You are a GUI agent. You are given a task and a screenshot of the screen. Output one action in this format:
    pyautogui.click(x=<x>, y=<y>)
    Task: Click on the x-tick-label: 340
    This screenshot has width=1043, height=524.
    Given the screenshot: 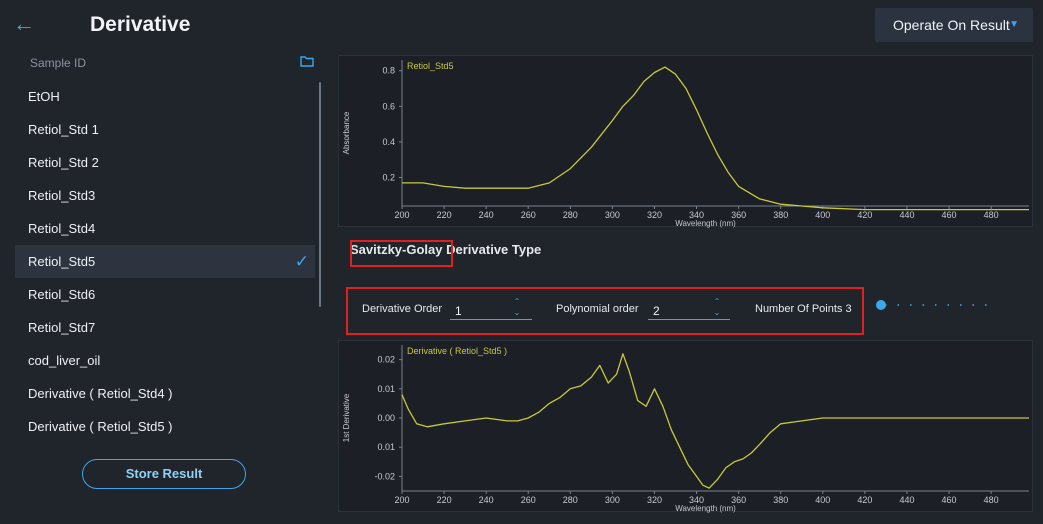 What is the action you would take?
    pyautogui.click(x=696, y=215)
    